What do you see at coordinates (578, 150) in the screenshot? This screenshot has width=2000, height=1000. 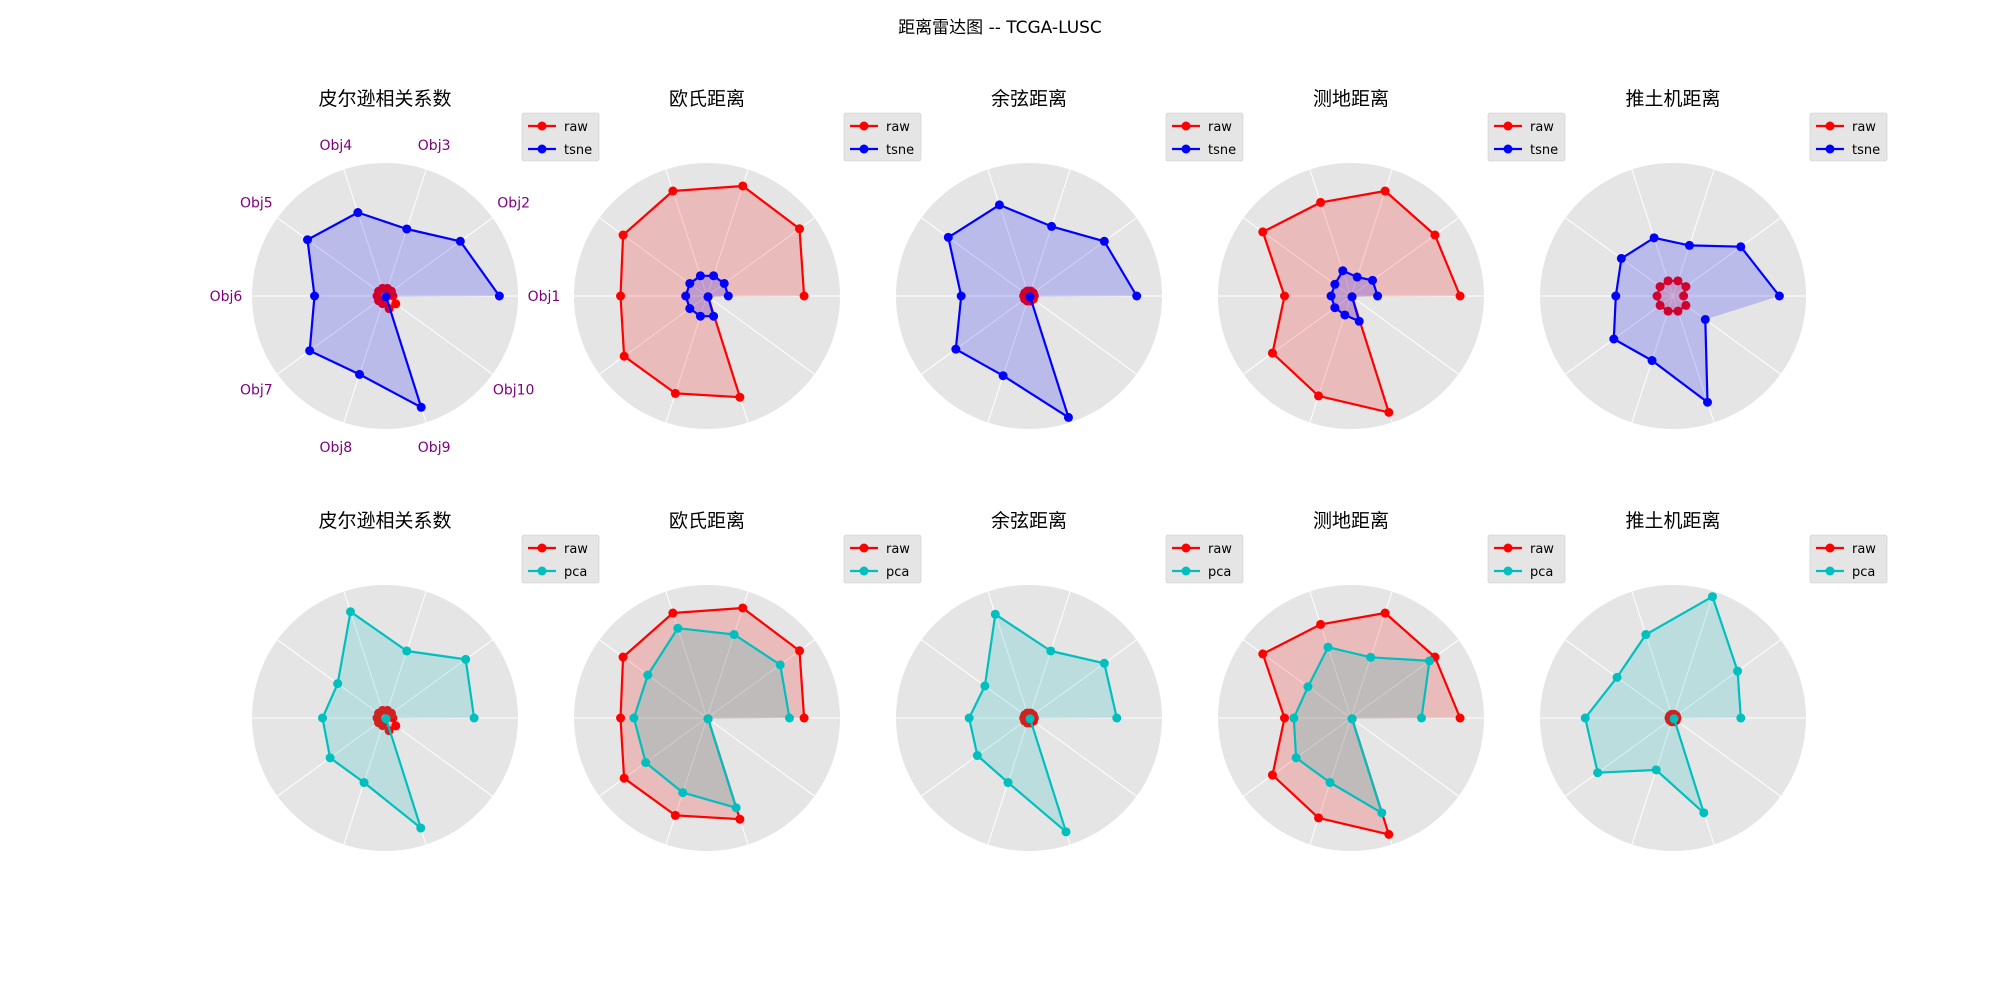 I see `legend-label: tsne` at bounding box center [578, 150].